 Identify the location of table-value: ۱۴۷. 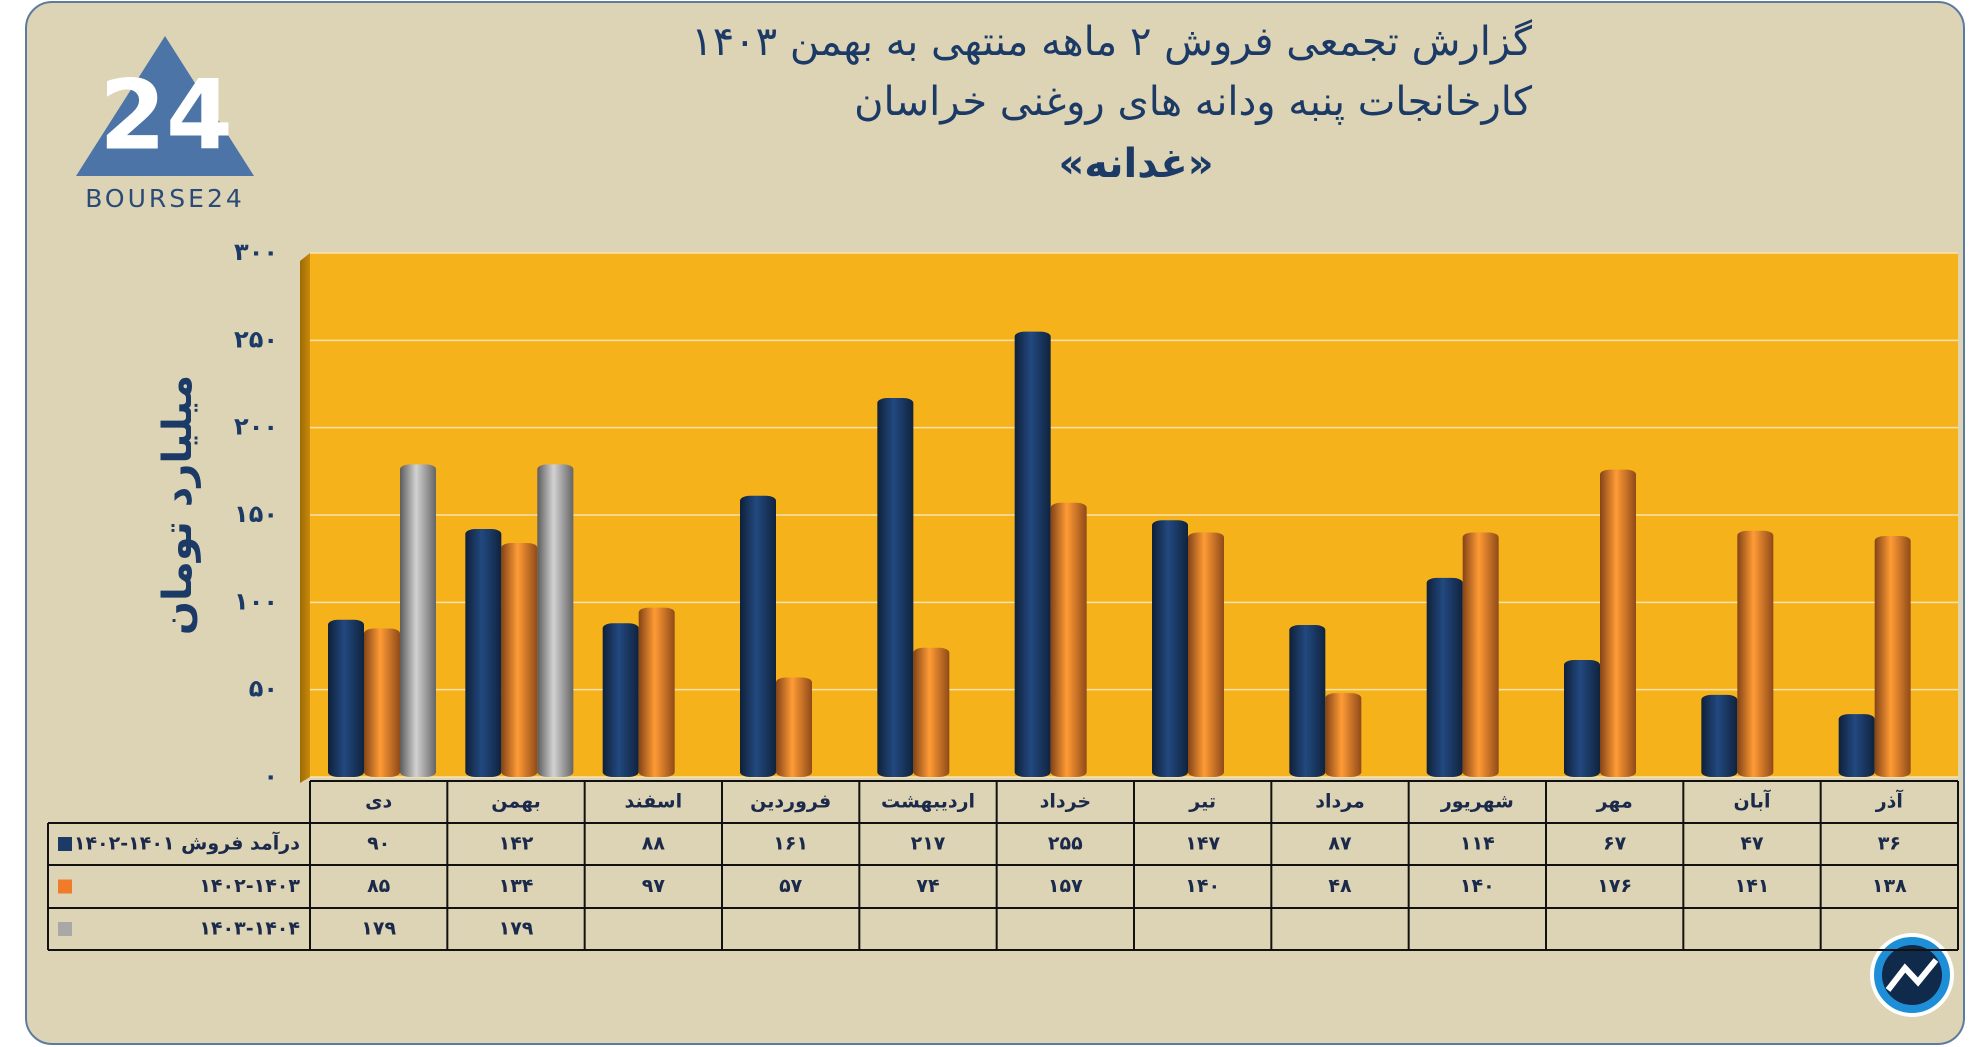
(1202, 844).